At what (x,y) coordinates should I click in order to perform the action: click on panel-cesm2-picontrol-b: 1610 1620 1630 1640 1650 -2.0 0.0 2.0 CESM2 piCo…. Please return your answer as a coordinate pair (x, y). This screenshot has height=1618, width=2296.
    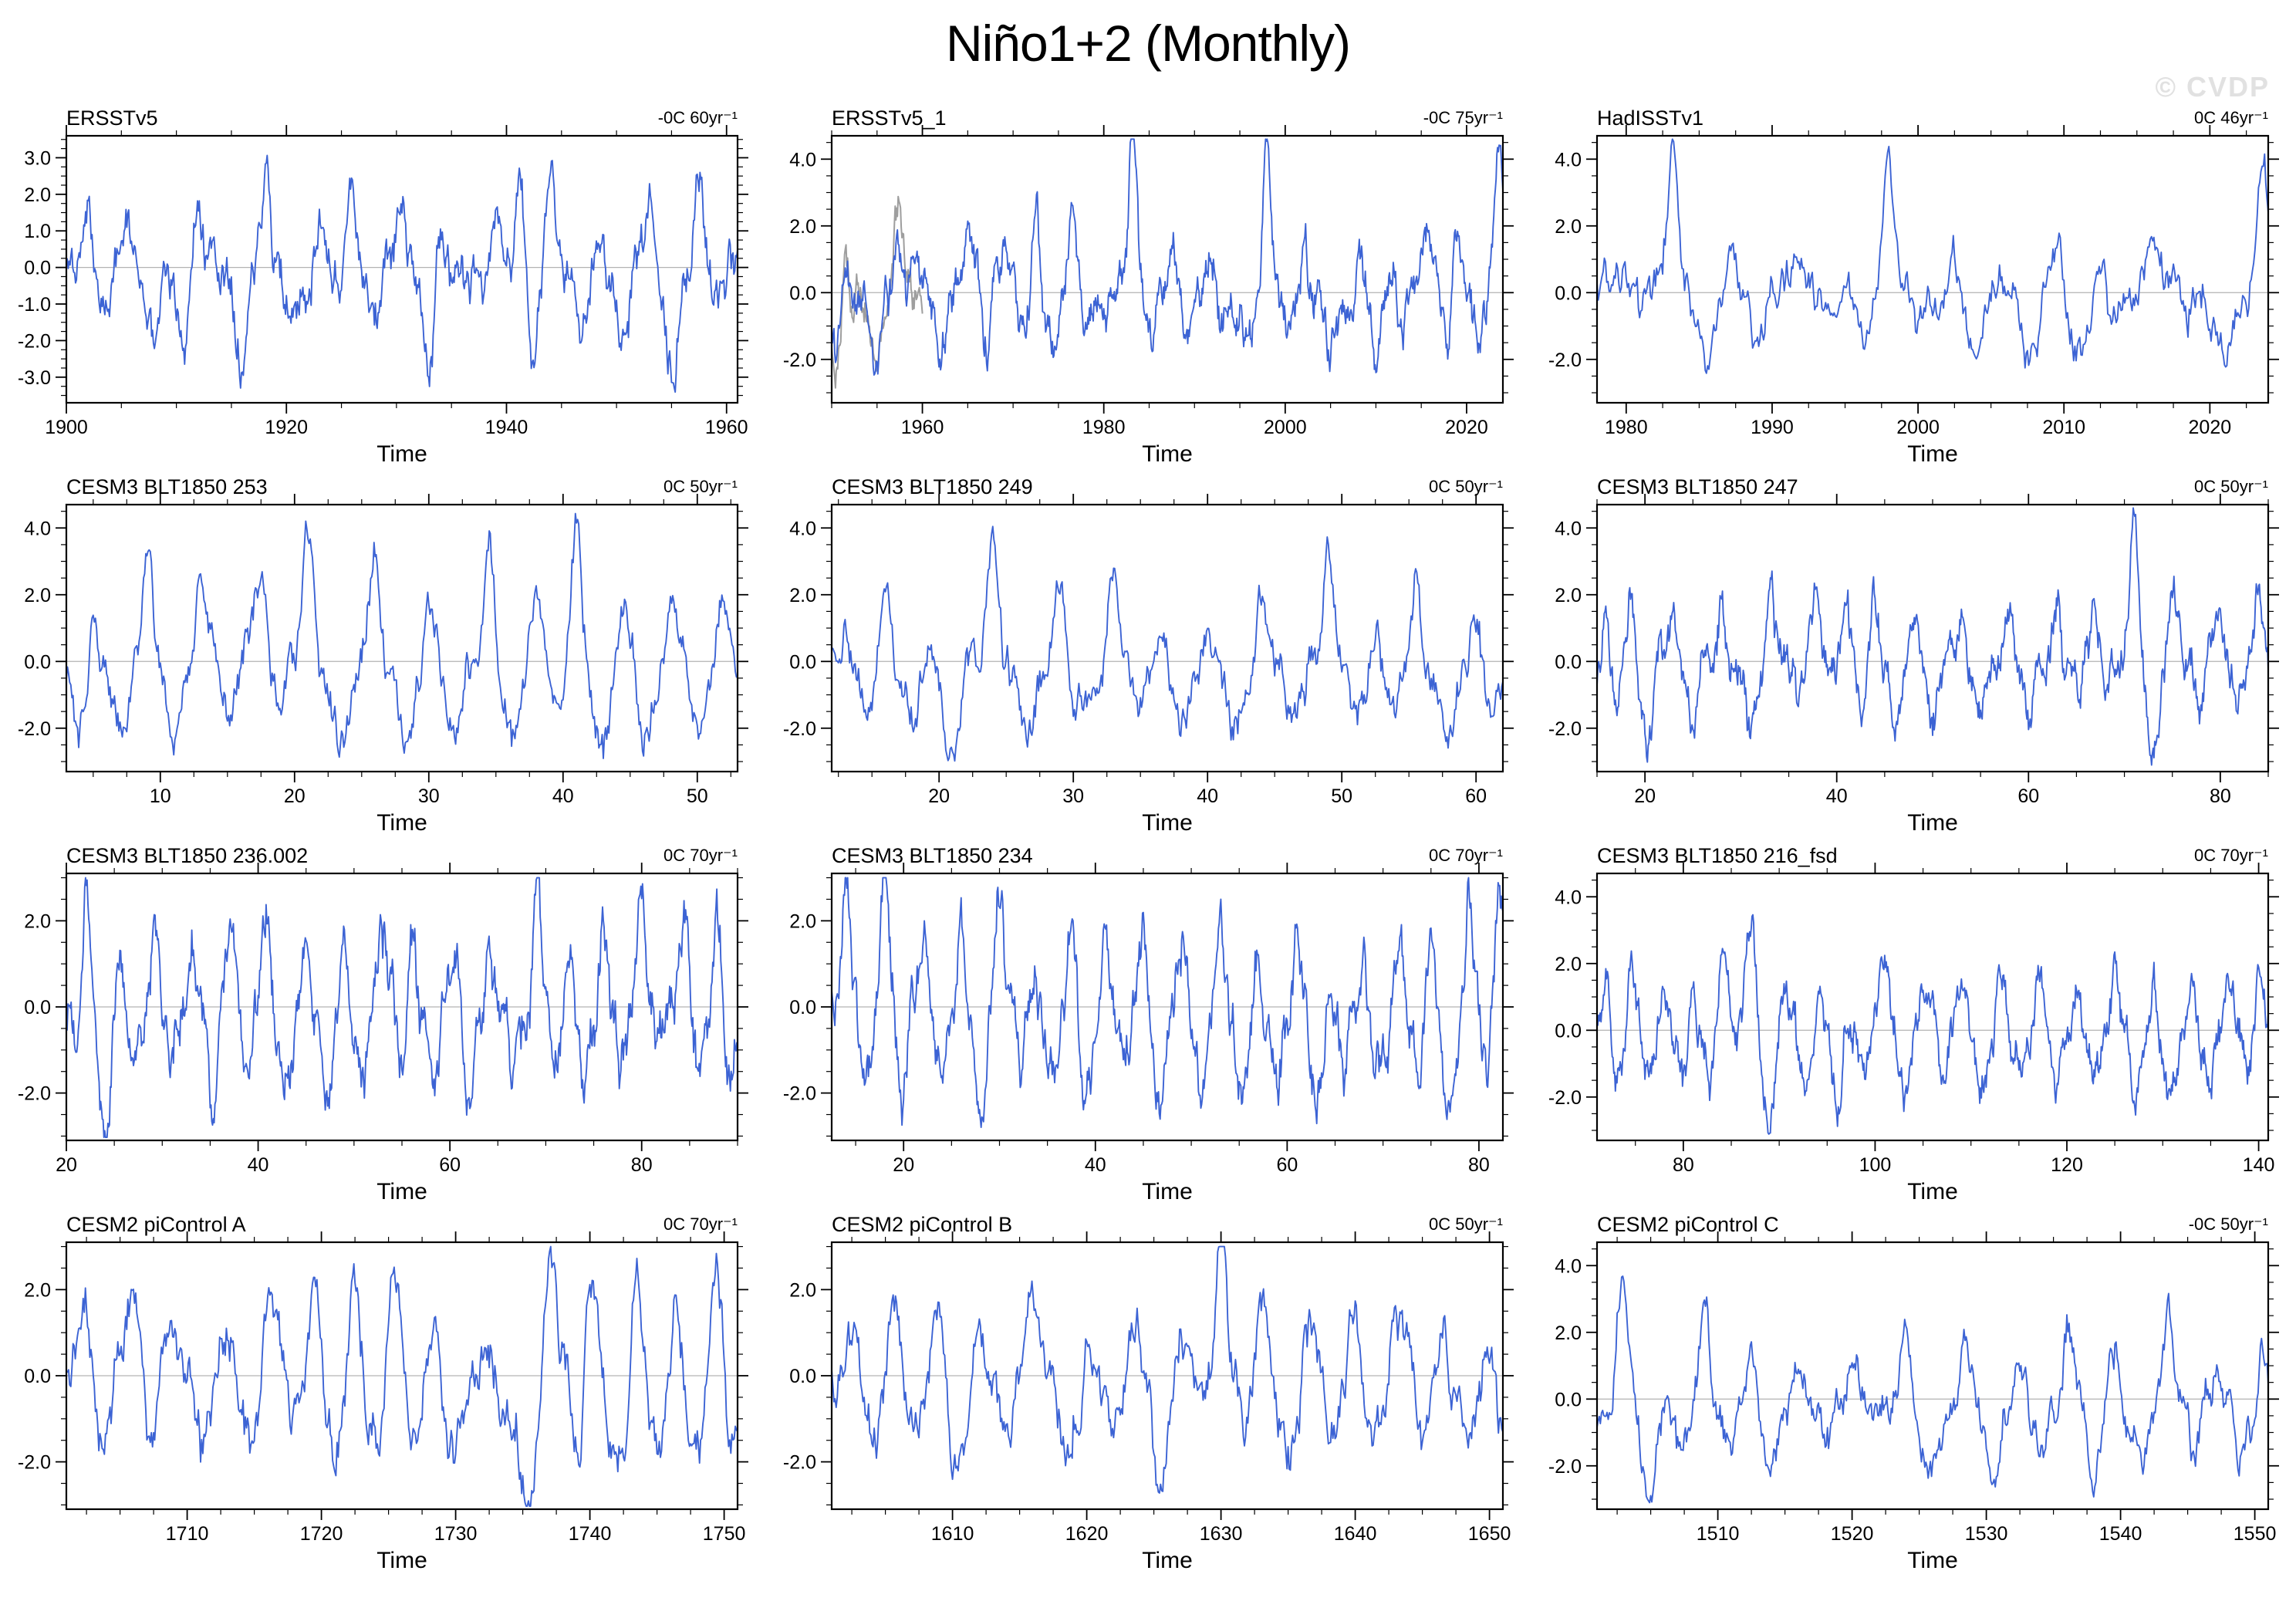
    Looking at the image, I should click on (1148, 1389).